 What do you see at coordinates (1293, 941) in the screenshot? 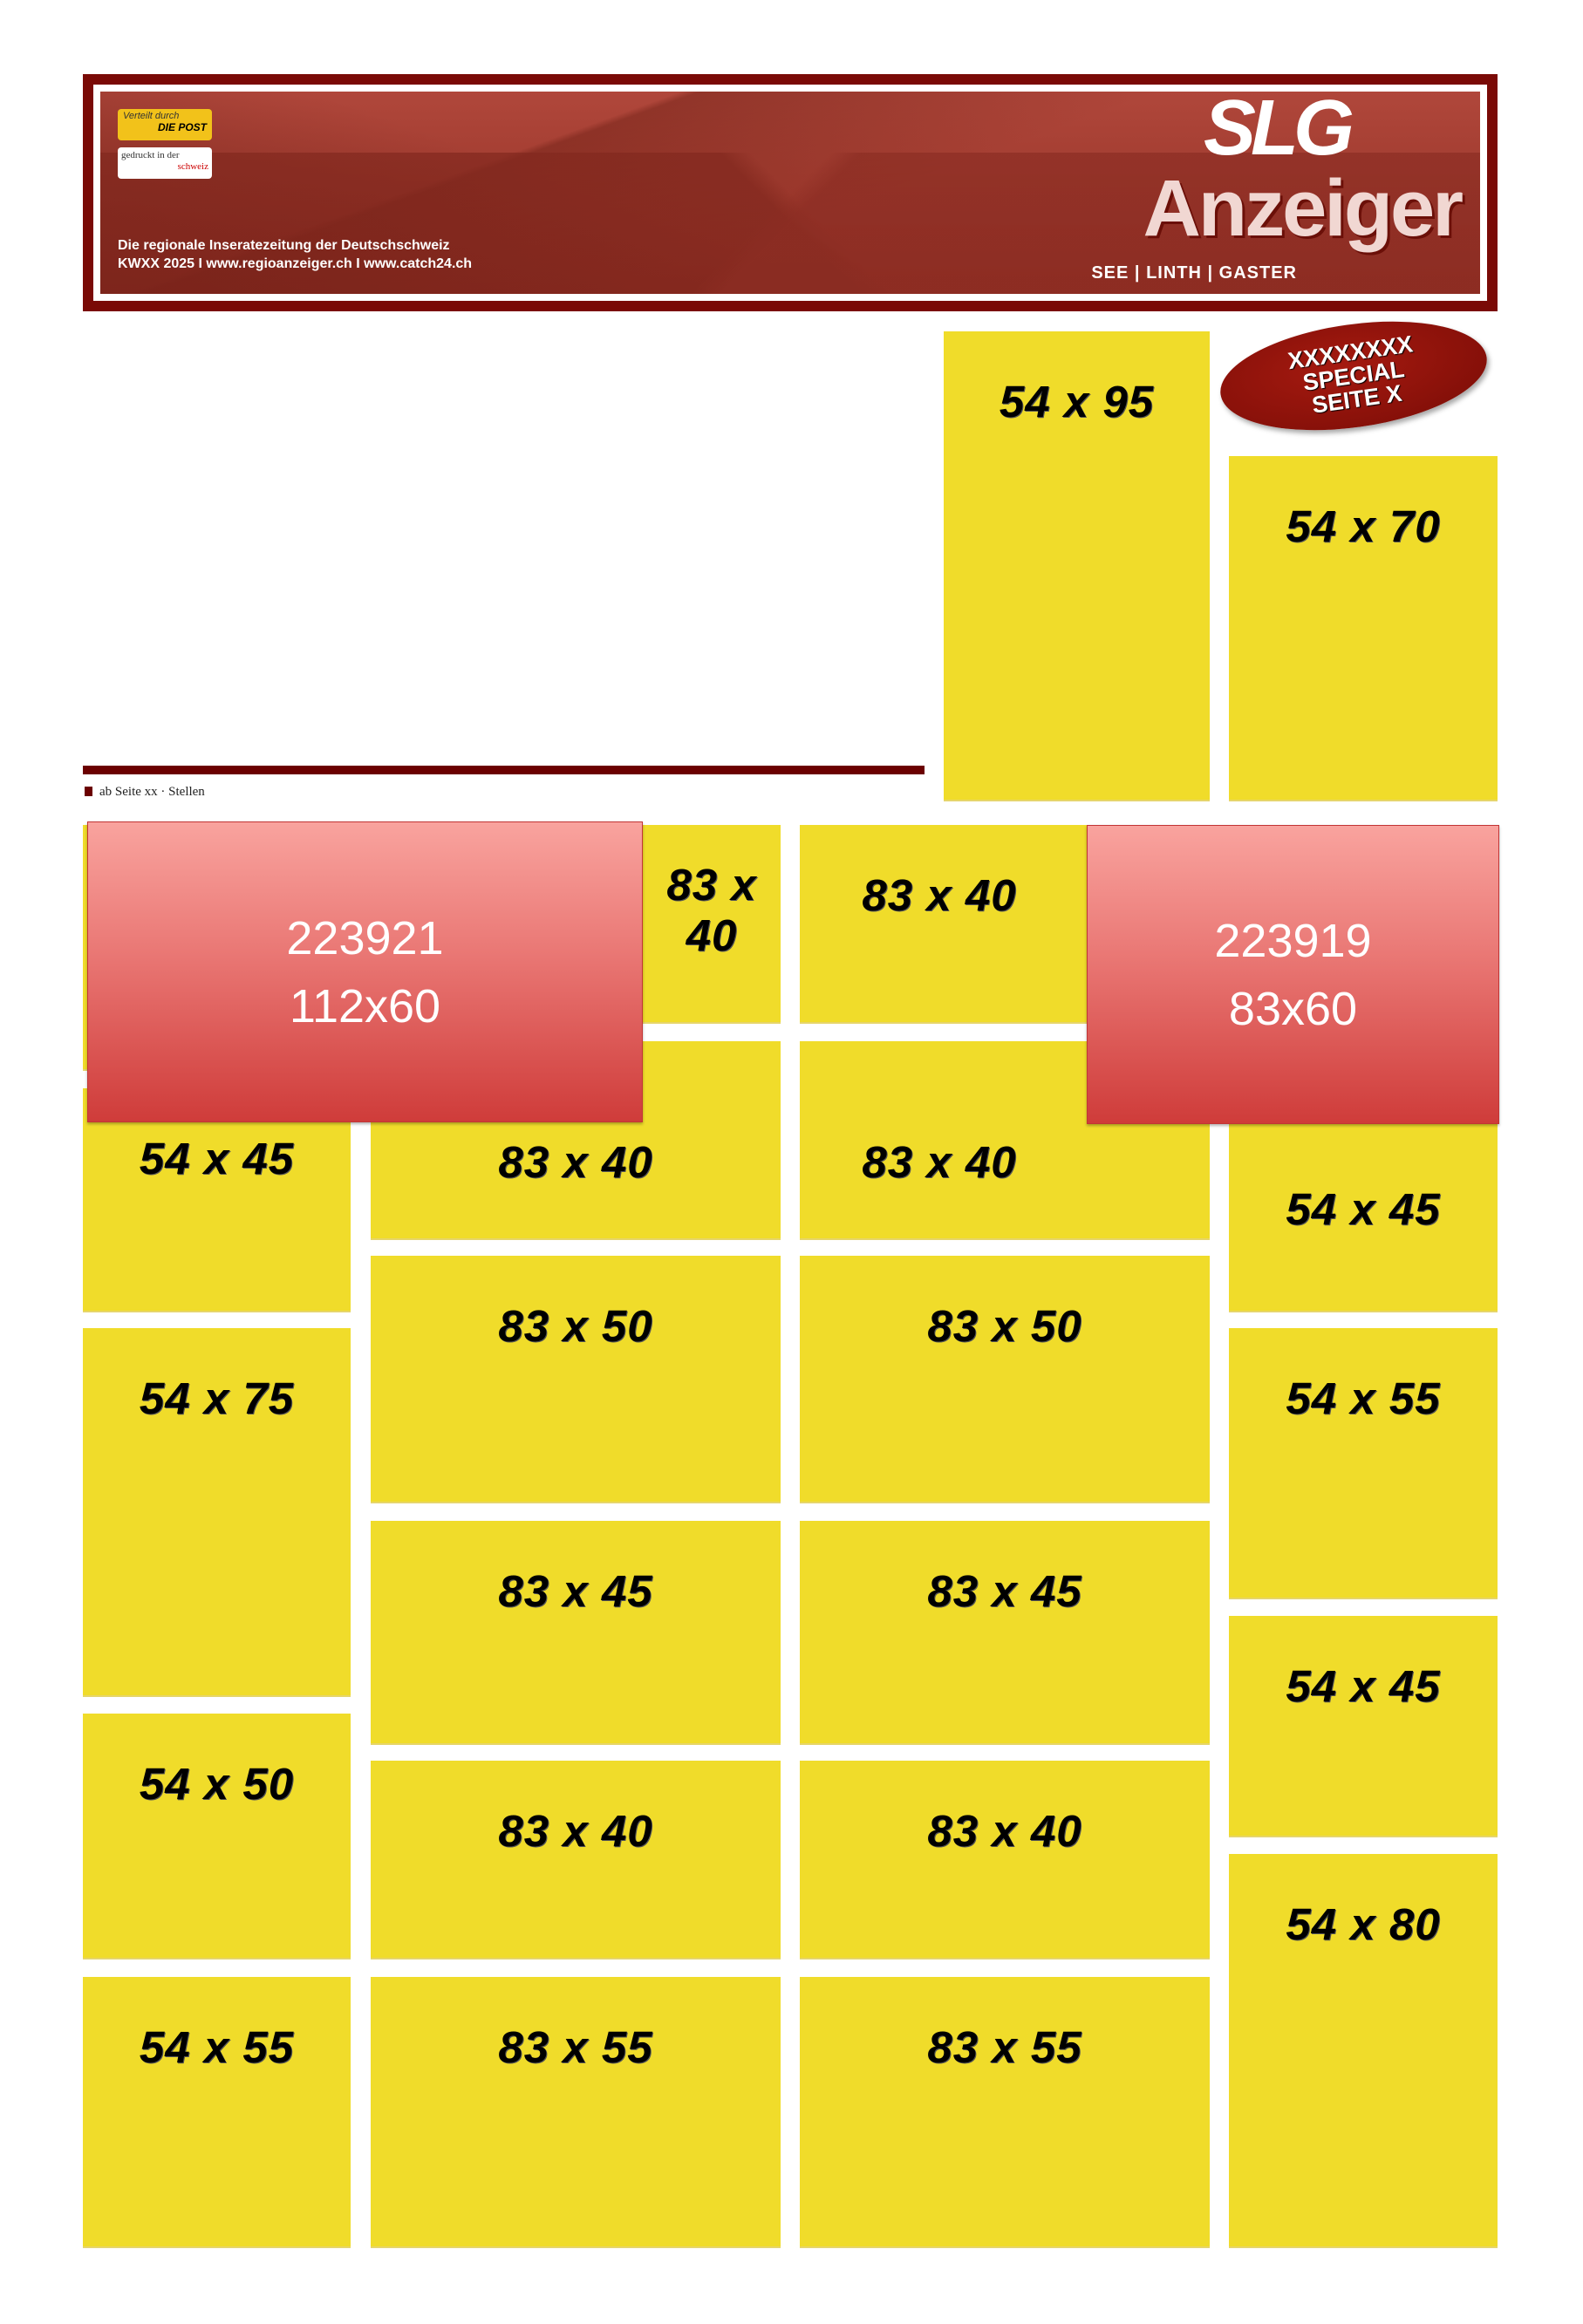
I see `booking-id: 223919` at bounding box center [1293, 941].